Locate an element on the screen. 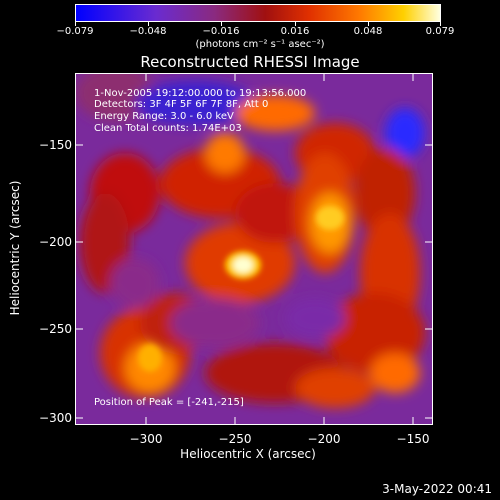  y-tick-label: −250 is located at coordinates (55, 329).